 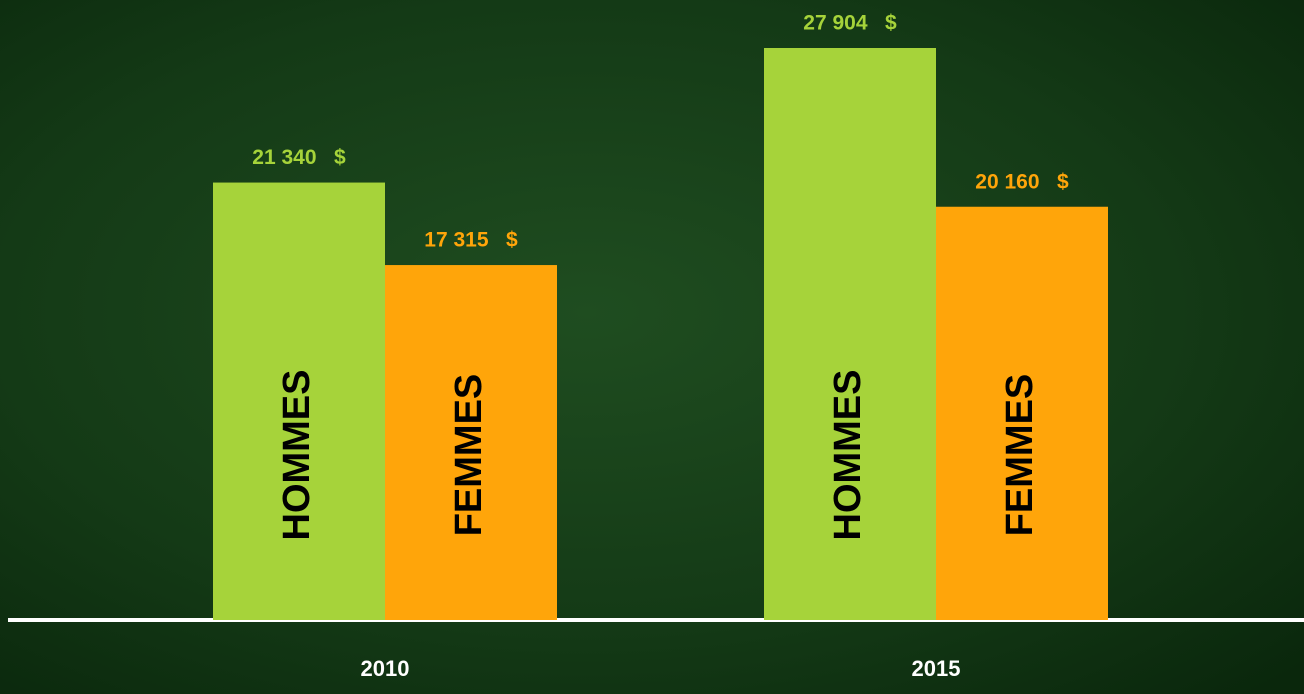 I want to click on value-label: 17 315 $, so click(x=471, y=240).